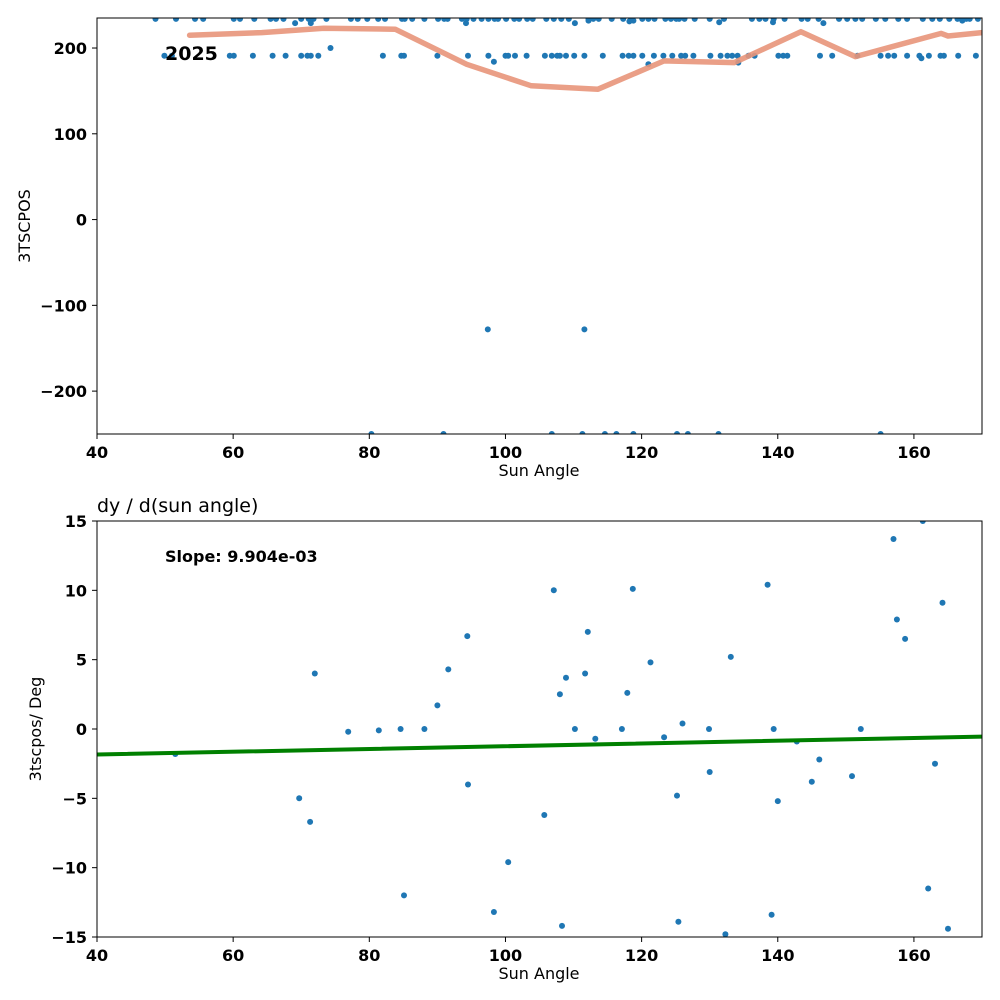 Image resolution: width=1000 pixels, height=1000 pixels. What do you see at coordinates (538, 470) in the screenshot?
I see `top-x-axis-label: Sun Angle` at bounding box center [538, 470].